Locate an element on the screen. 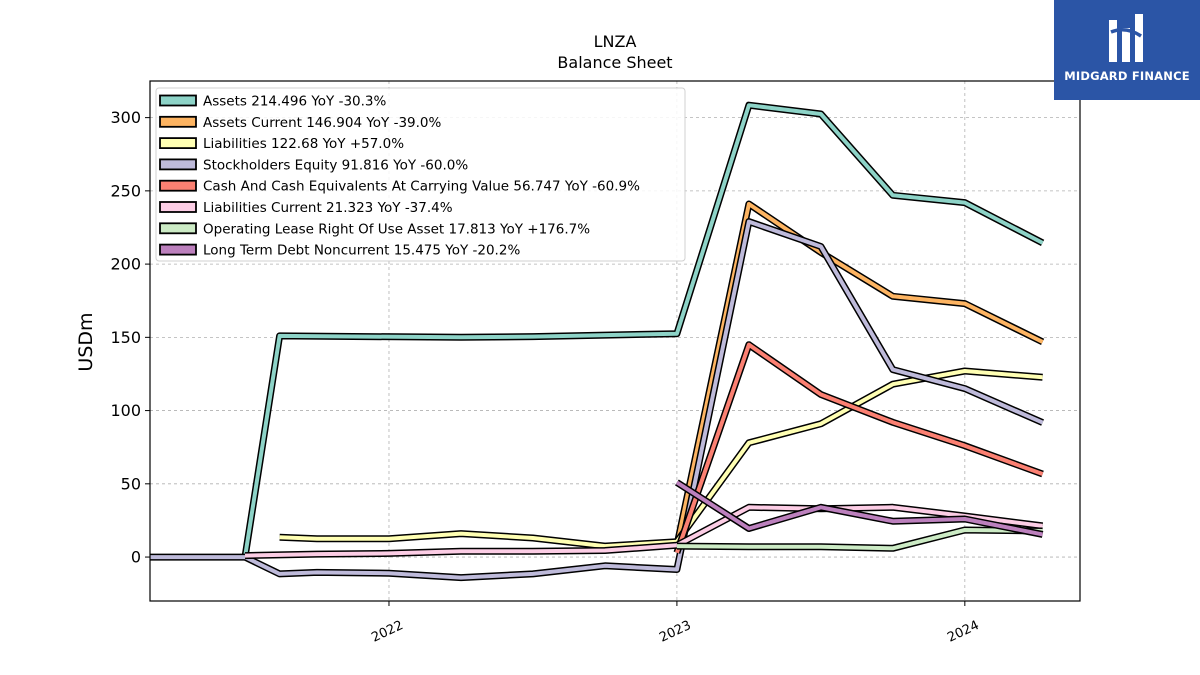  brand-logo: MIDGARD FINANCE is located at coordinates (1127, 50).